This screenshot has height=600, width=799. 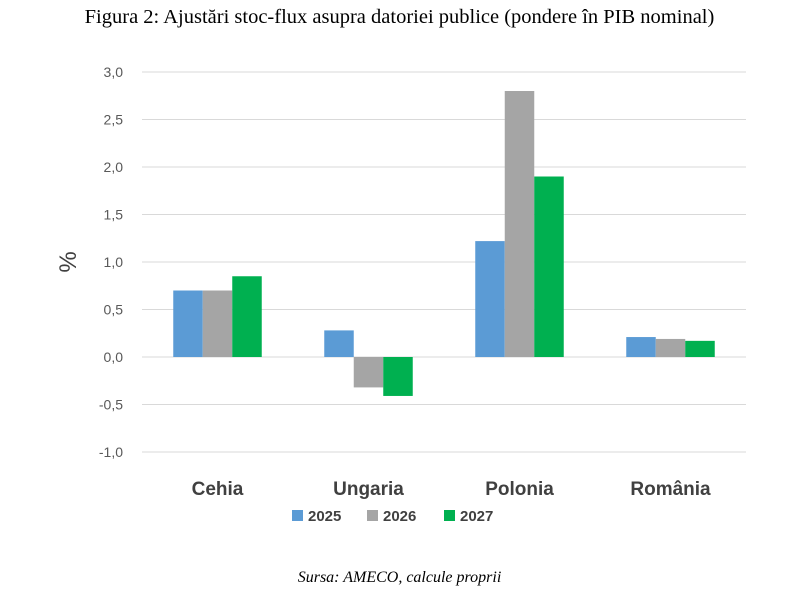 What do you see at coordinates (188, 323) in the screenshot?
I see `bar-2025-Cehia` at bounding box center [188, 323].